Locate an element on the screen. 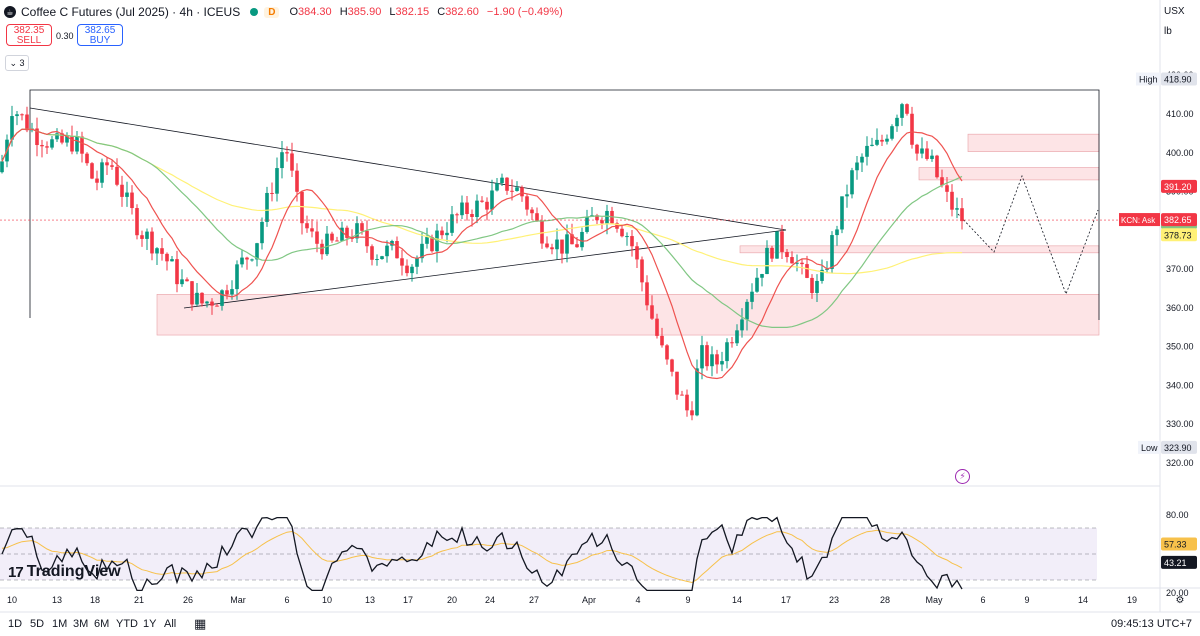  currency-selector: USX is located at coordinates (1174, 11).